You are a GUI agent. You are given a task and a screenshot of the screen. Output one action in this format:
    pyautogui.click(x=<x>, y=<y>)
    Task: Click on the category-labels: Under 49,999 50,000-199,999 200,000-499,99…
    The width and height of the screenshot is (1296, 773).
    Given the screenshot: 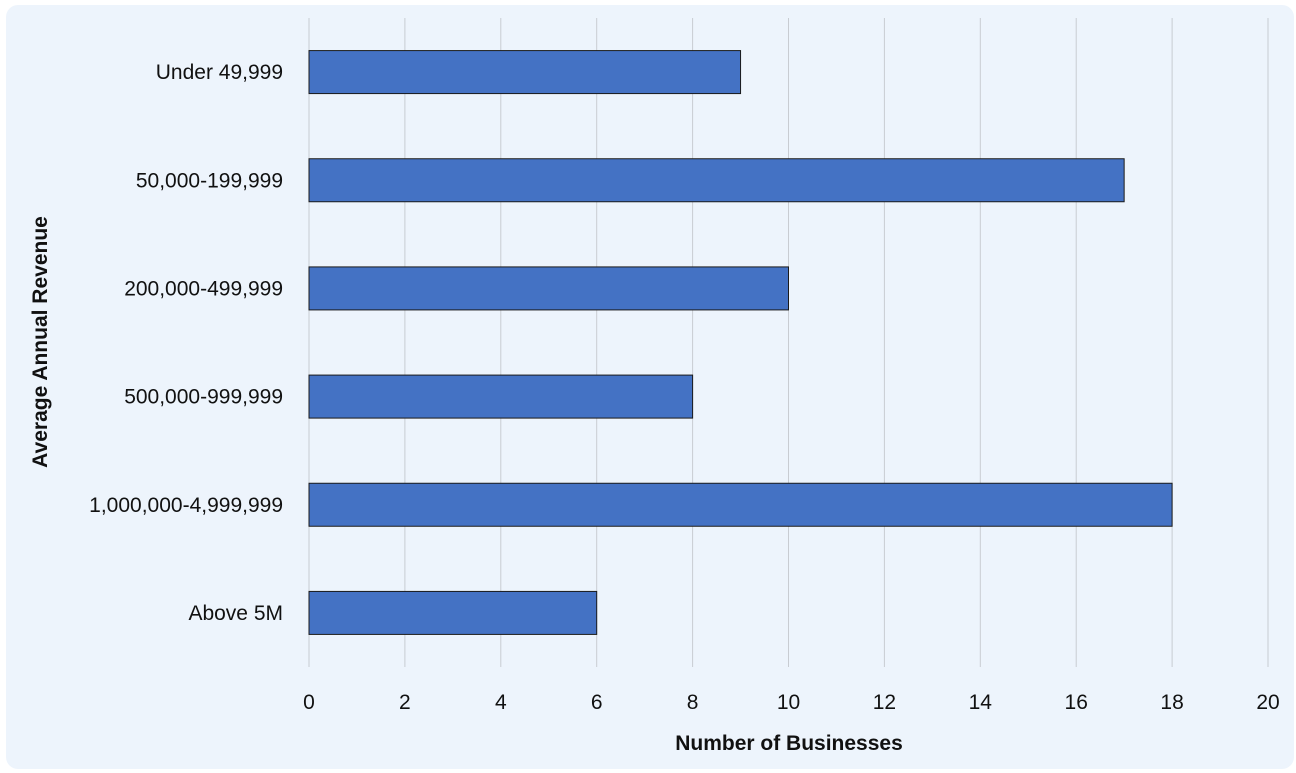 What is the action you would take?
    pyautogui.click(x=186, y=343)
    